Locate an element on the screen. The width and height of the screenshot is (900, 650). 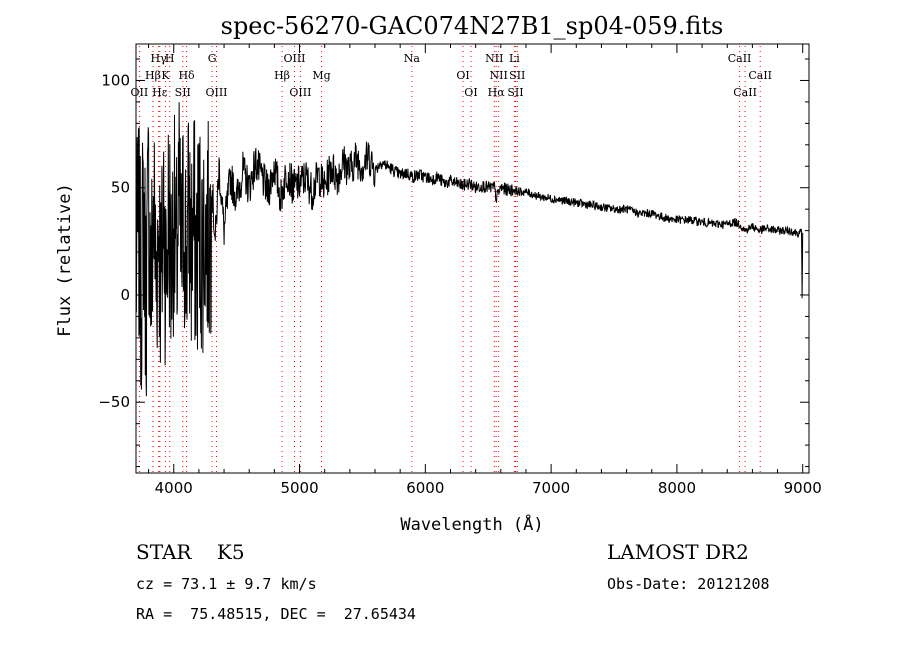
x-tick-label: 8000 is located at coordinates (677, 488).